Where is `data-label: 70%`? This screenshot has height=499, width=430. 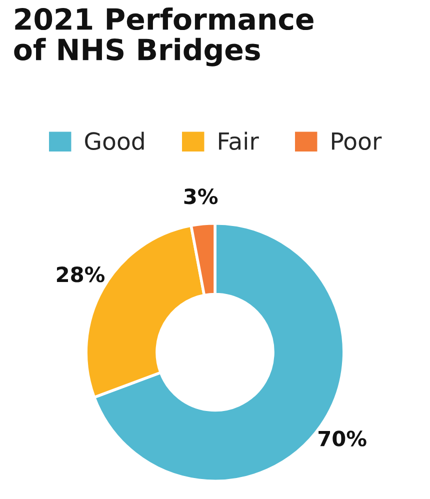
data-label: 70% is located at coordinates (342, 438).